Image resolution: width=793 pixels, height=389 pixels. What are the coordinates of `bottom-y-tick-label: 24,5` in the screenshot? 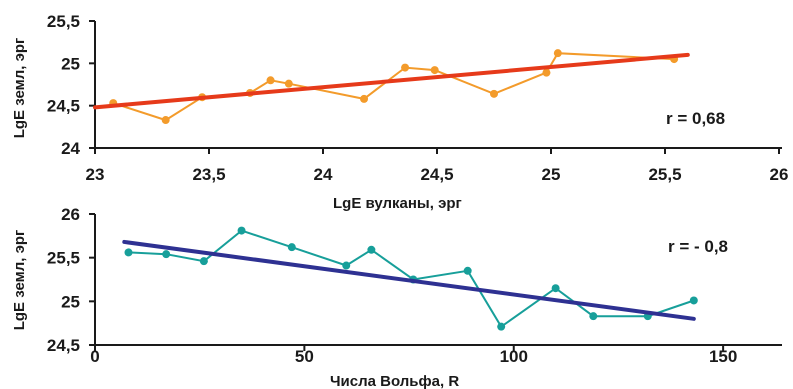 It's located at (63, 345).